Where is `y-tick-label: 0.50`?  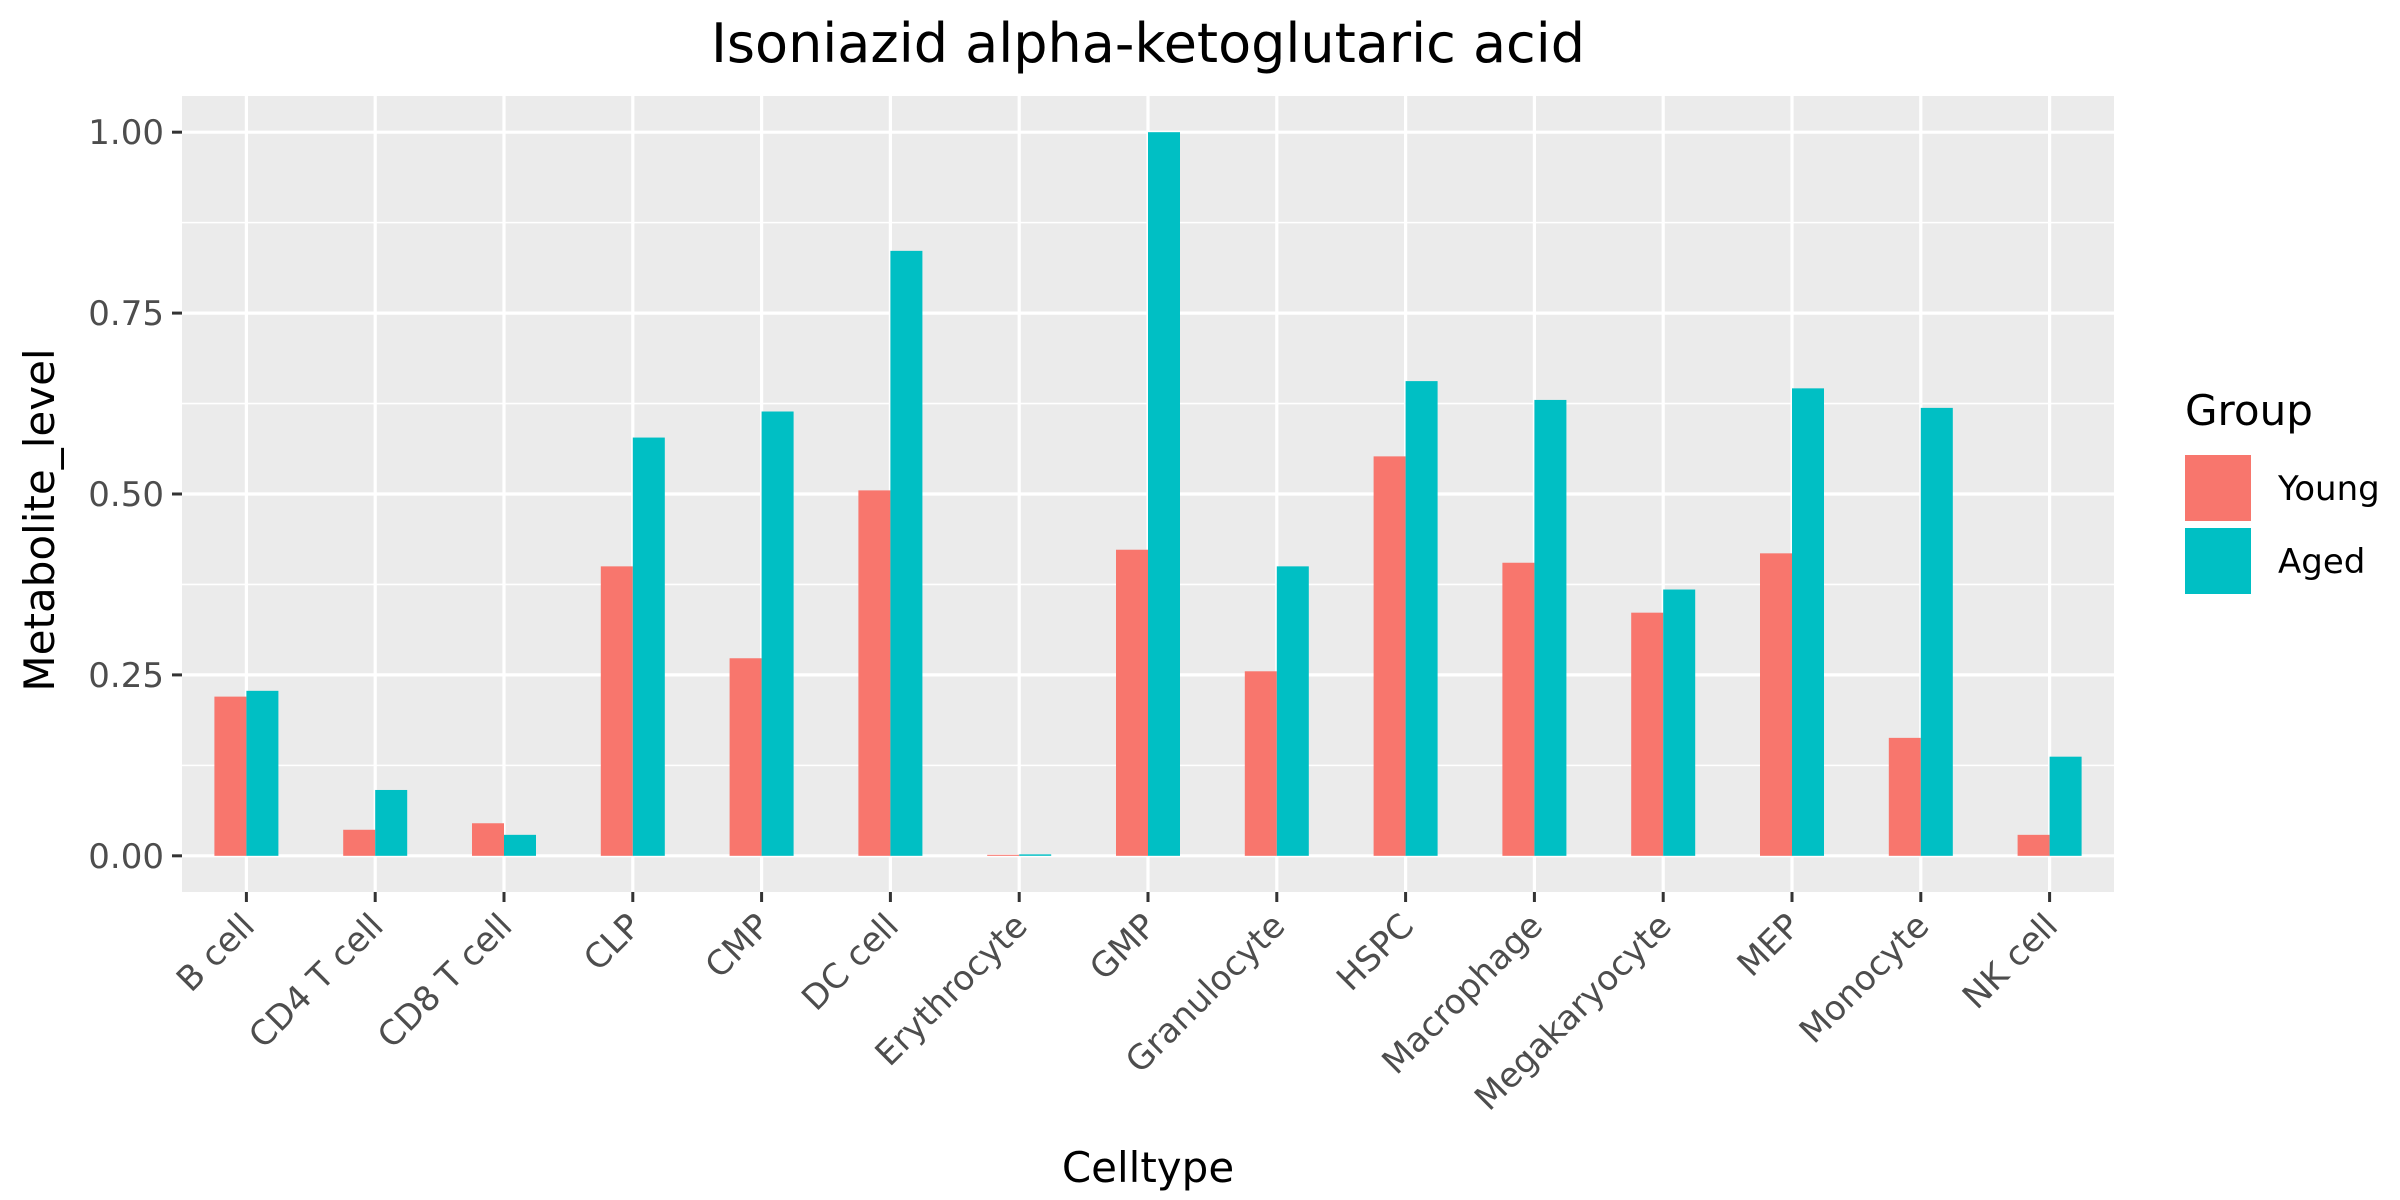 y-tick-label: 0.50 is located at coordinates (126, 495).